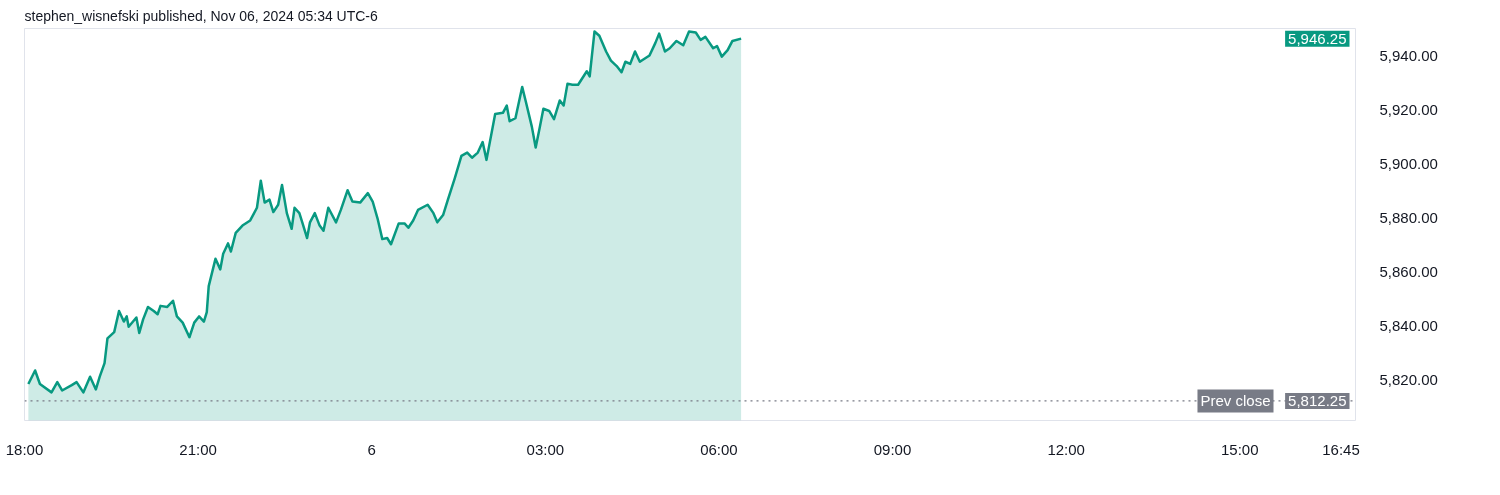 The height and width of the screenshot is (495, 1500). I want to click on x-tick-label: 03:00, so click(545, 449).